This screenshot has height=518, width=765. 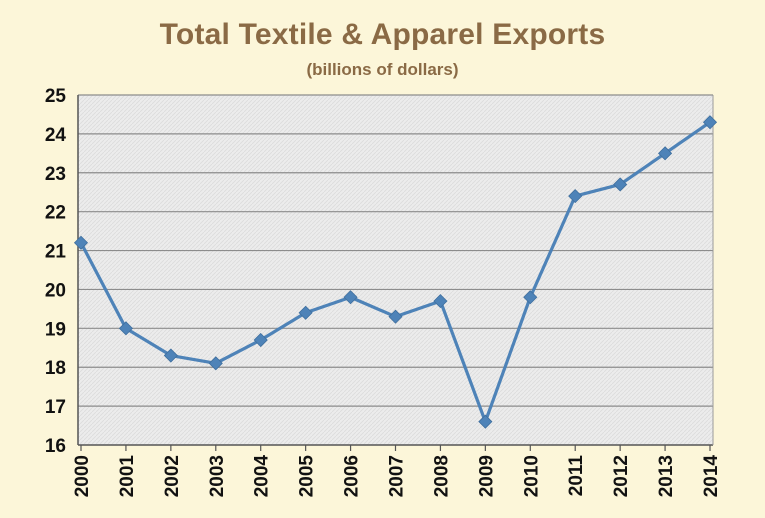 What do you see at coordinates (352, 476) in the screenshot?
I see `x-tick-label: 2006` at bounding box center [352, 476].